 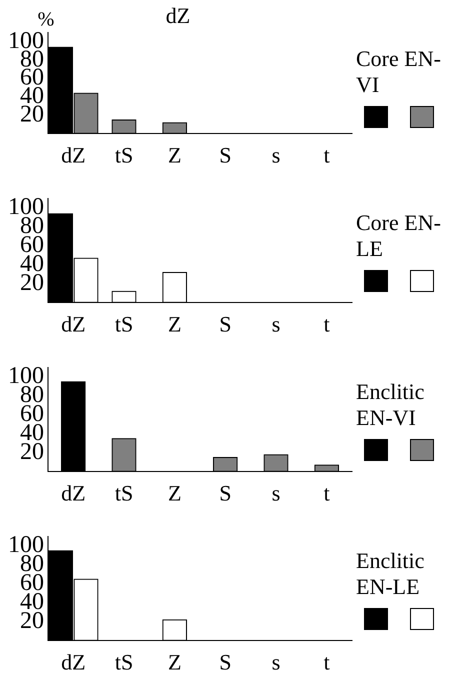 I want to click on legend-title: Enclitic EN-VI, so click(x=391, y=405).